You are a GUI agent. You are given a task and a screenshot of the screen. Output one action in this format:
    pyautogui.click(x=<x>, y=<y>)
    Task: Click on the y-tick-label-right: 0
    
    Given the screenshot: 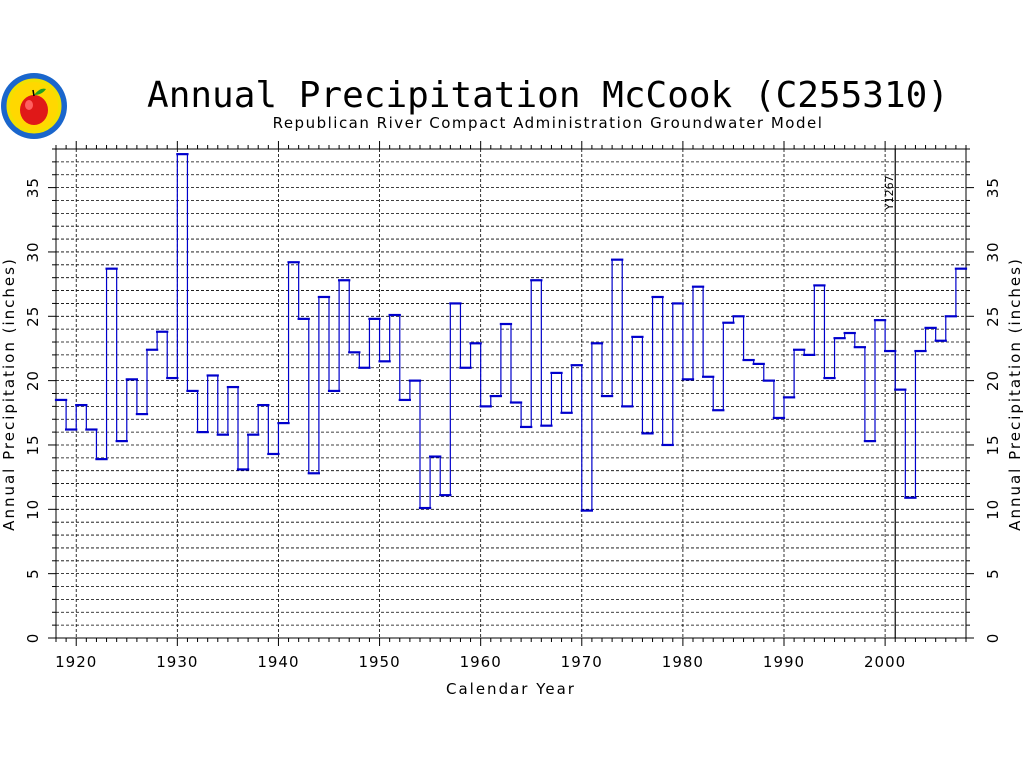 What is the action you would take?
    pyautogui.click(x=993, y=638)
    